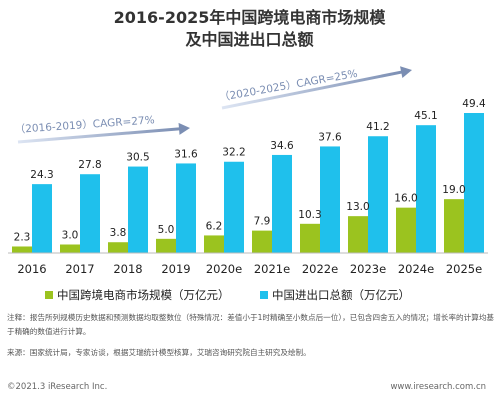  What do you see at coordinates (186, 208) in the screenshot?
I see `bar-trade-2019` at bounding box center [186, 208].